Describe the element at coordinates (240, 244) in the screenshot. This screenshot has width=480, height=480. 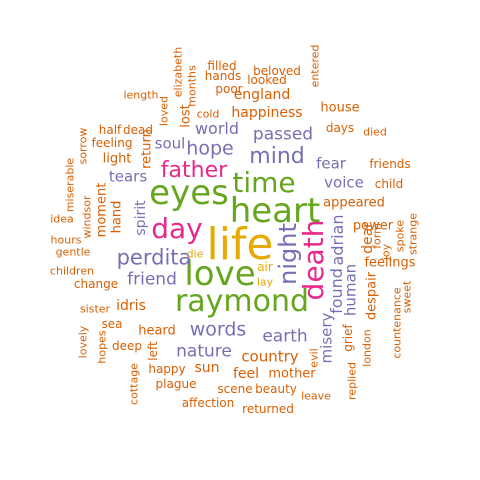
I see `word-cloud-word: life` at that location.